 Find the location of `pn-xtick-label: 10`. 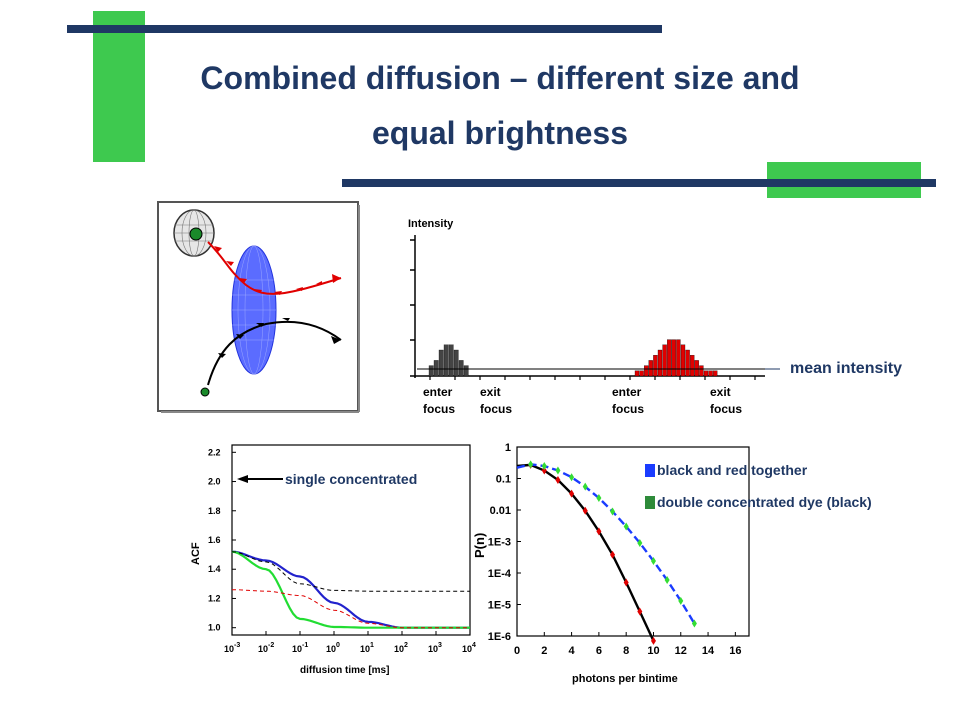

pn-xtick-label: 10 is located at coordinates (653, 651).